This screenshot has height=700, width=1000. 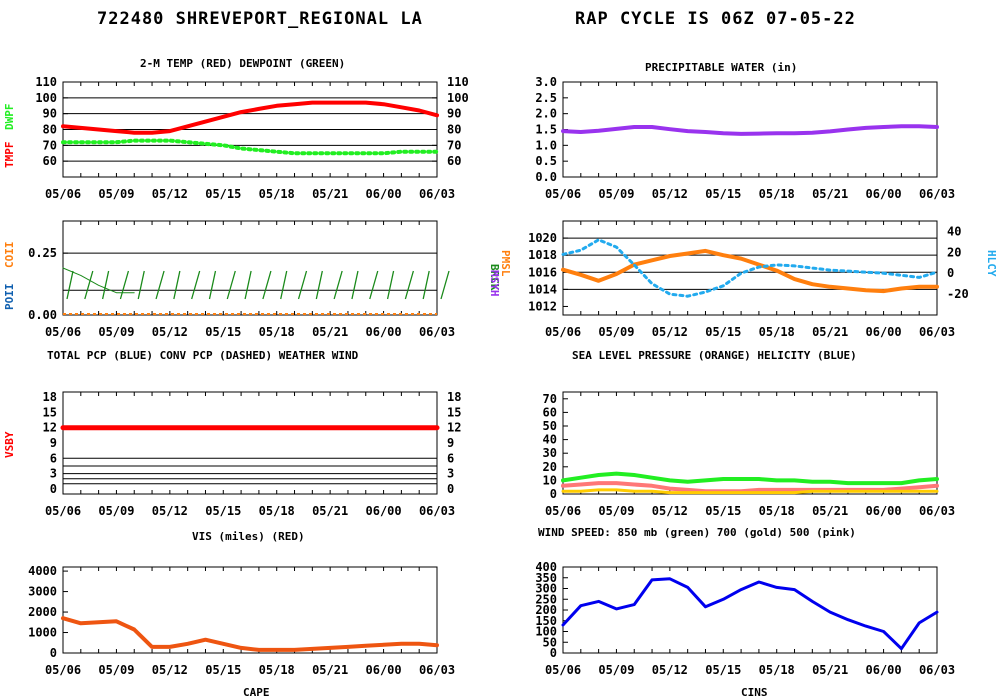 What do you see at coordinates (46, 82) in the screenshot?
I see `temp-y-tick-label: 110` at bounding box center [46, 82].